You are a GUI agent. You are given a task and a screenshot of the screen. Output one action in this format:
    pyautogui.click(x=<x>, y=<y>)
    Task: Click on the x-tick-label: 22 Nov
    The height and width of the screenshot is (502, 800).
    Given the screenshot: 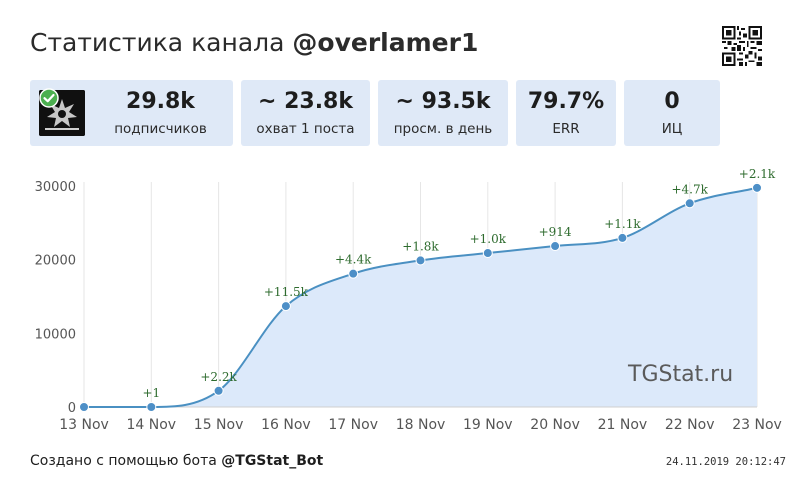 What is the action you would take?
    pyautogui.click(x=690, y=425)
    